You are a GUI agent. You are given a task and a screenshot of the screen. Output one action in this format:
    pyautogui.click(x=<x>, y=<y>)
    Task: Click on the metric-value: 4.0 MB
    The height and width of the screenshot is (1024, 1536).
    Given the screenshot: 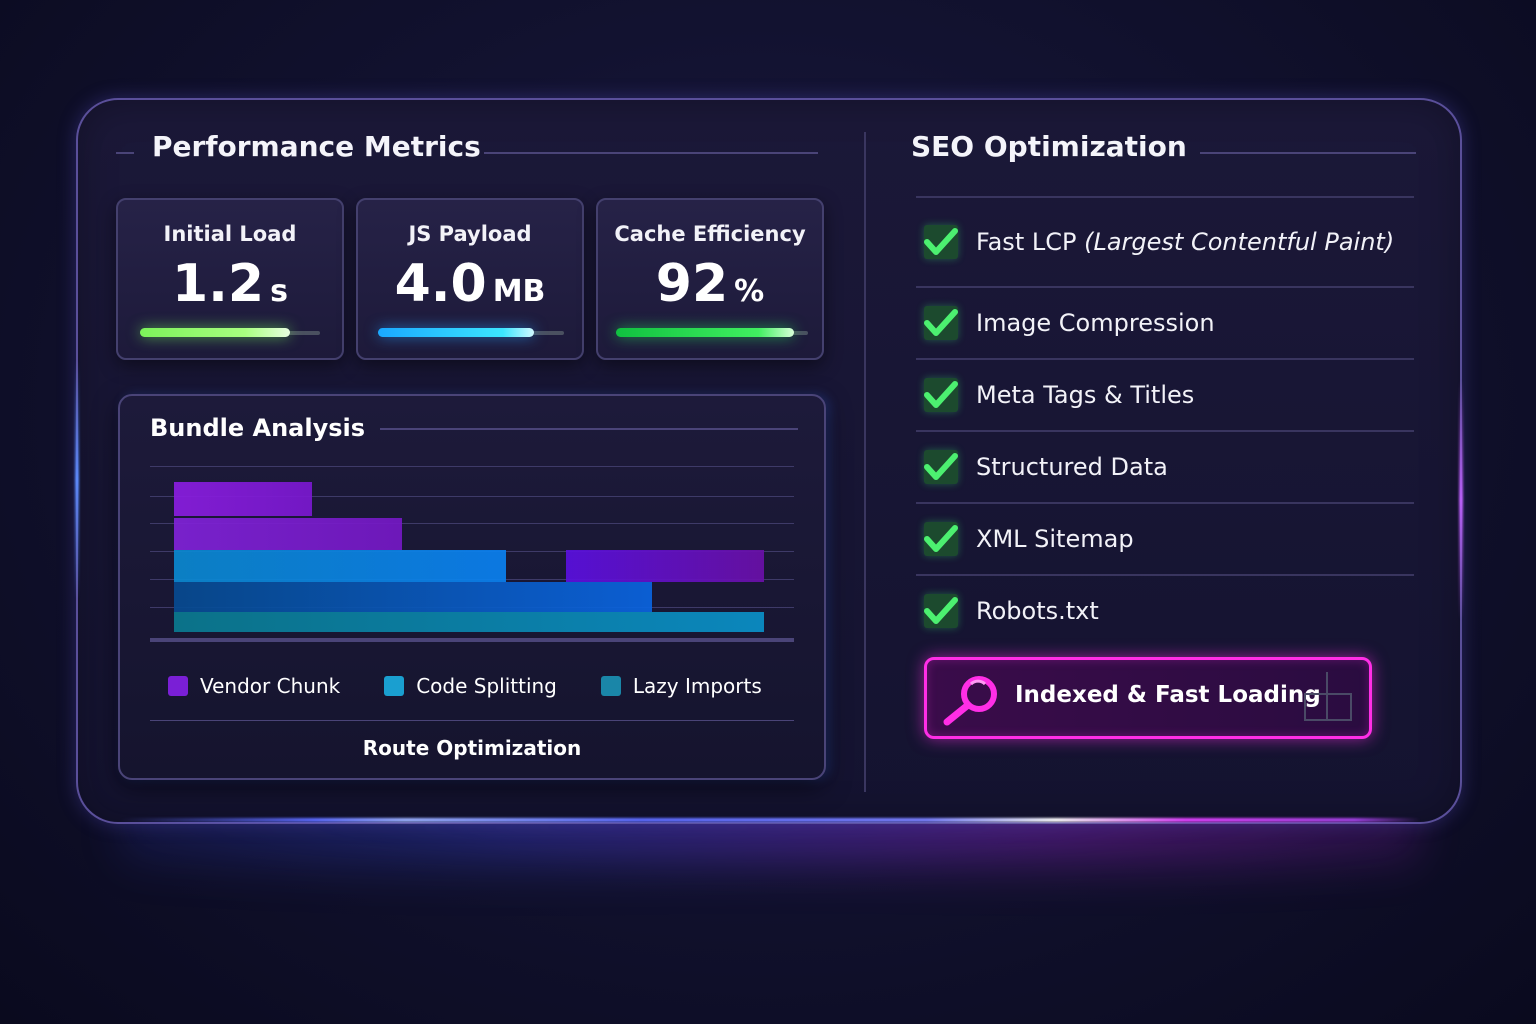 What is the action you would take?
    pyautogui.click(x=470, y=284)
    